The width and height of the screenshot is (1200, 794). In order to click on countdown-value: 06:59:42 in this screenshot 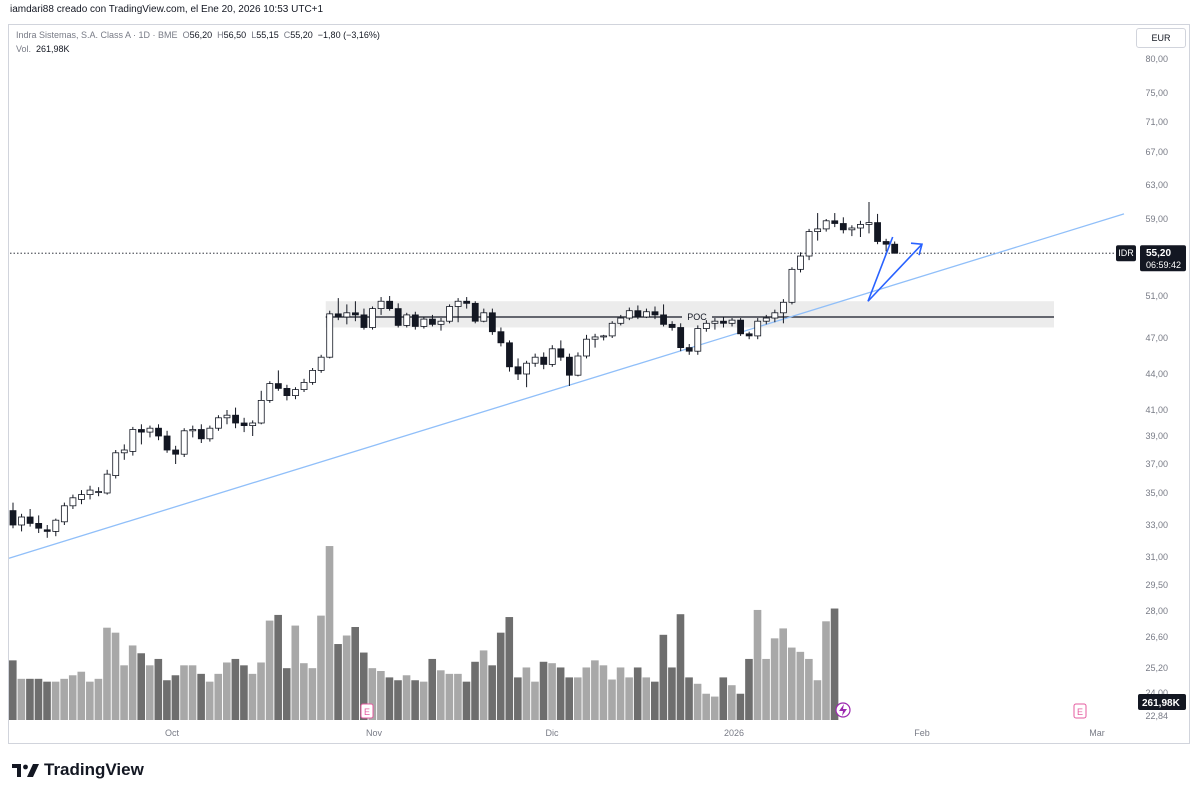, I will do `click(1163, 265)`.